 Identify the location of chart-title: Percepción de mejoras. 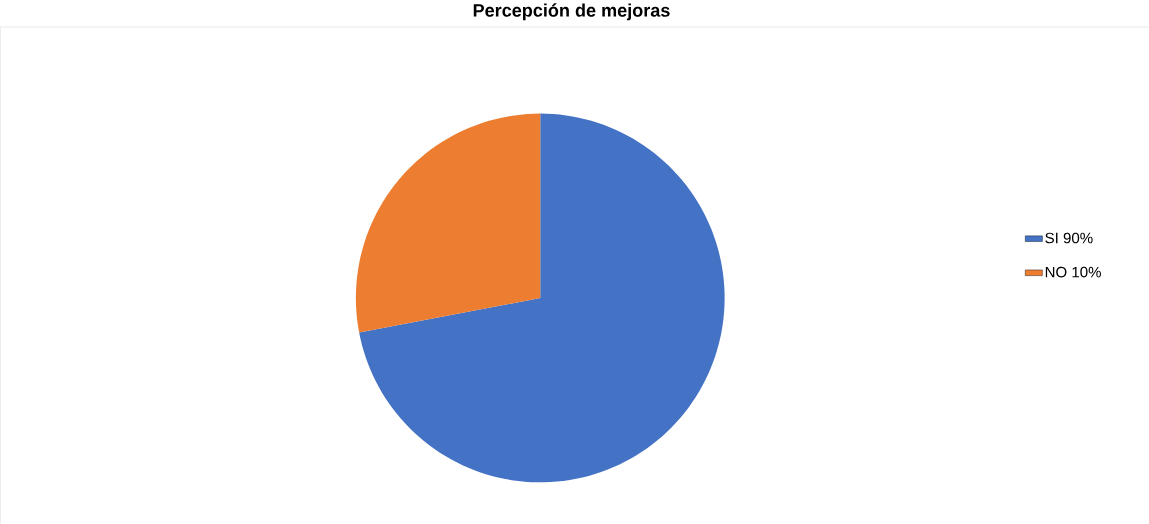
(571, 12).